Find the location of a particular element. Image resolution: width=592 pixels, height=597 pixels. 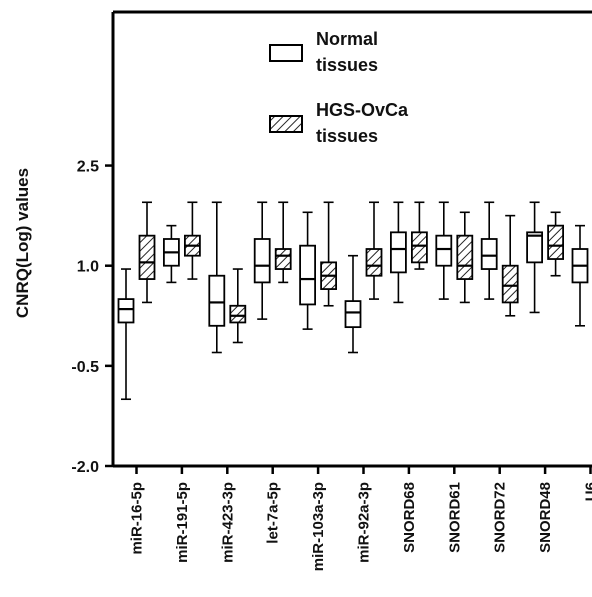

category-label: U6 is located at coordinates (587, 491).